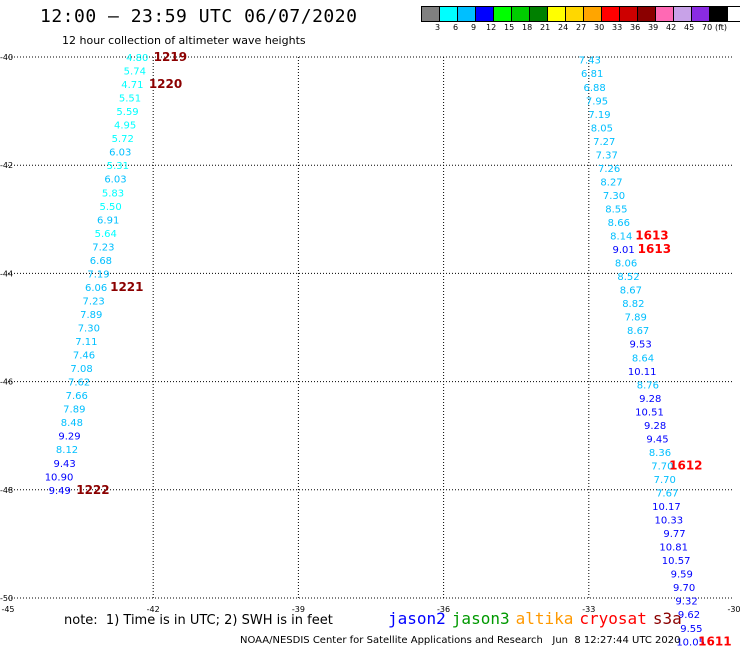 The height and width of the screenshot is (650, 740). What do you see at coordinates (673, 548) in the screenshot?
I see `wave-height-value: 10.81` at bounding box center [673, 548].